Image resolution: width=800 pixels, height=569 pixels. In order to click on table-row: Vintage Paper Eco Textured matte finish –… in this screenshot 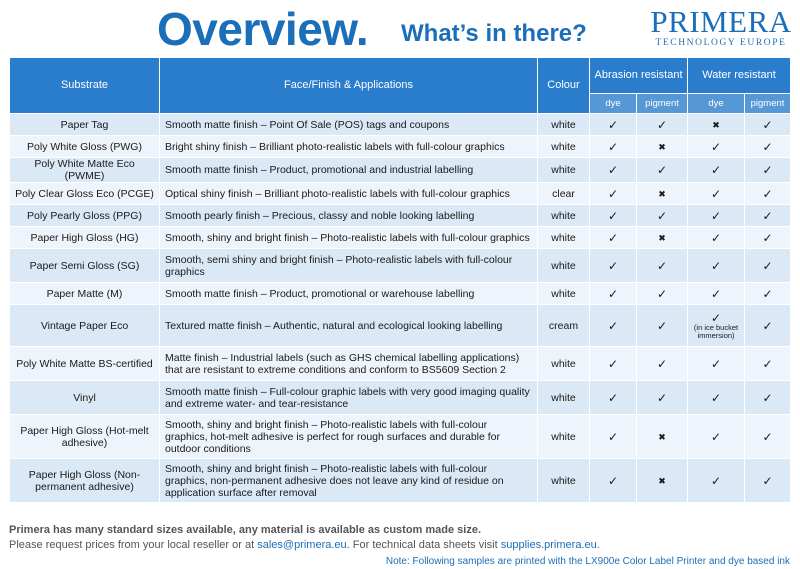, I will do `click(400, 325)`.